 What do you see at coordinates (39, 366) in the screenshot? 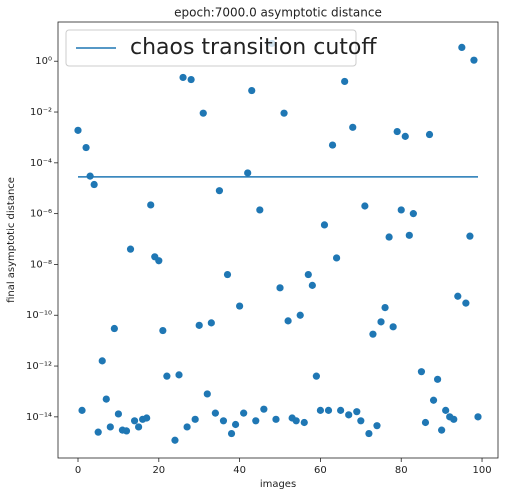
I see `y-tick-label: 10⁻¹²` at bounding box center [39, 366].